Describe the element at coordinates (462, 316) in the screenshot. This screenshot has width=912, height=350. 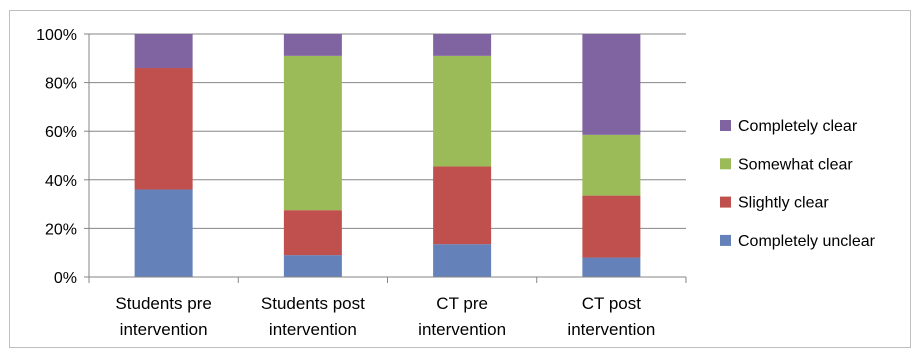
I see `x-category-label: CT pre intervention` at that location.